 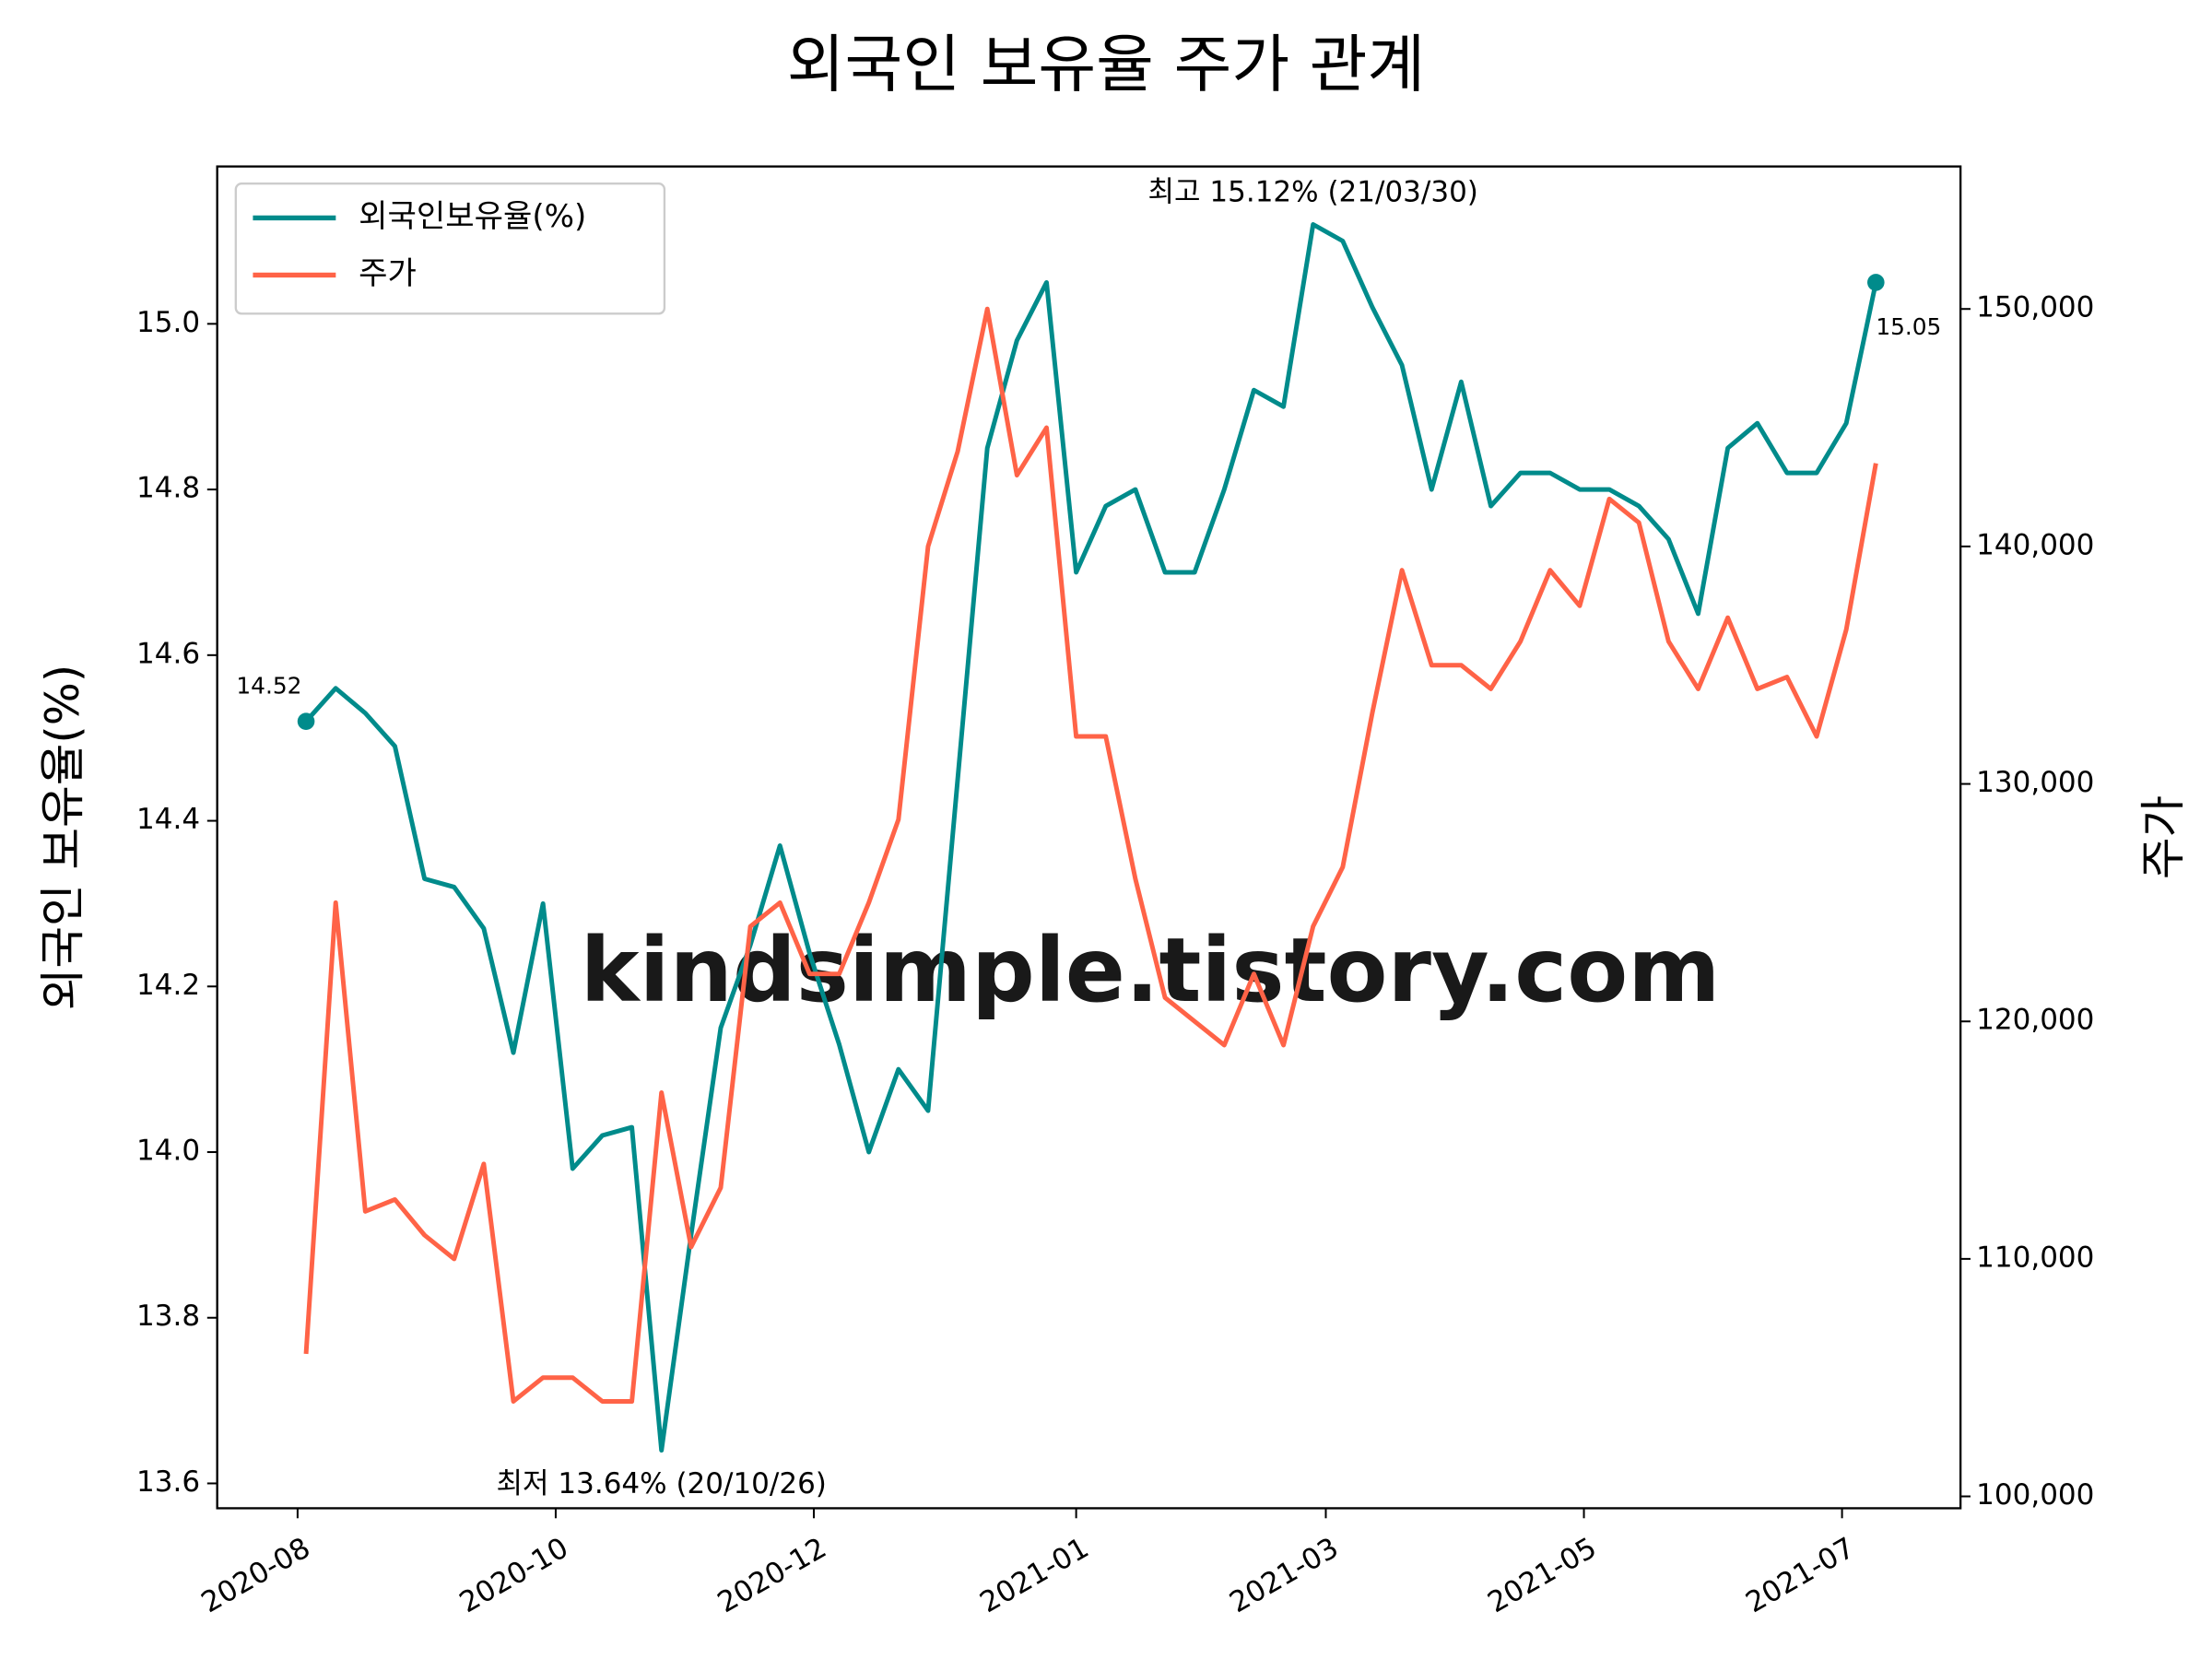 I want to click on x-tick-label: 2021-03, so click(x=1284, y=1575).